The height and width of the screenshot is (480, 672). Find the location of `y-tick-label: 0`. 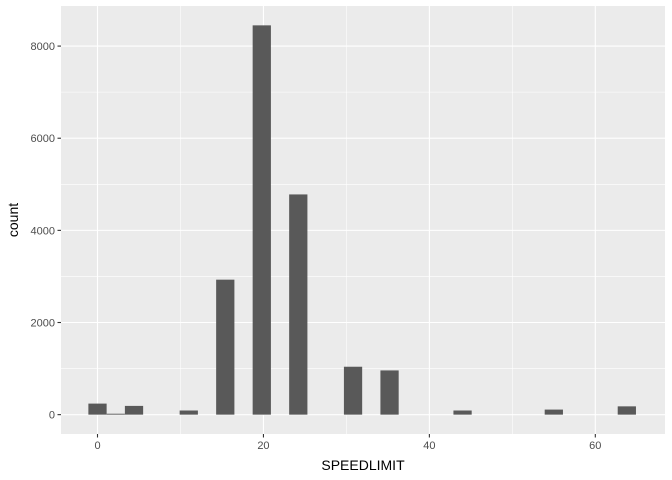

y-tick-label: 0 is located at coordinates (52, 416).